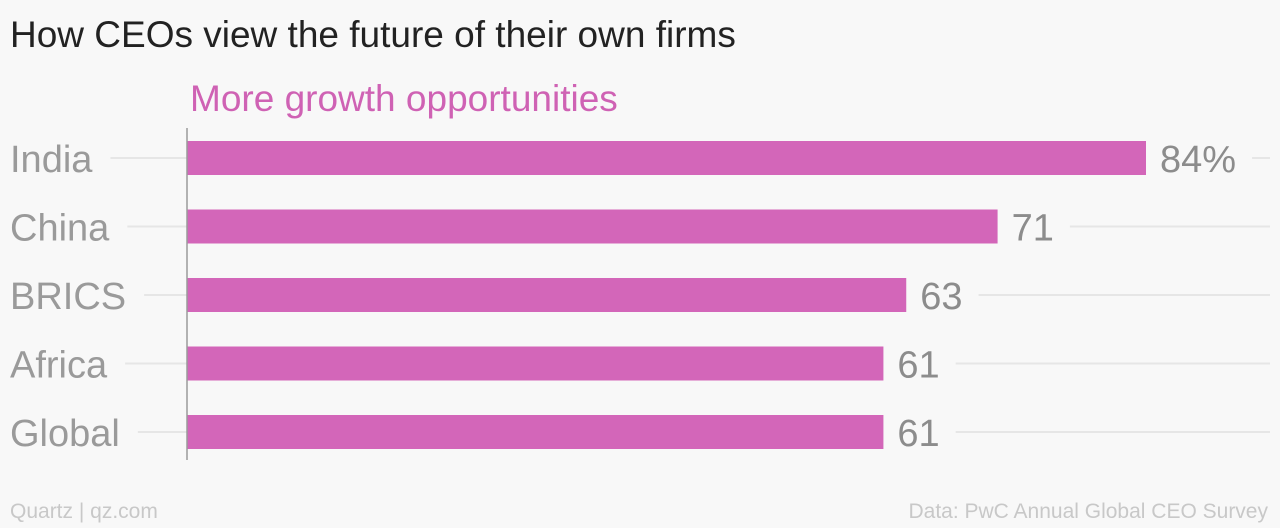  What do you see at coordinates (59, 366) in the screenshot?
I see `category-label: Africa` at bounding box center [59, 366].